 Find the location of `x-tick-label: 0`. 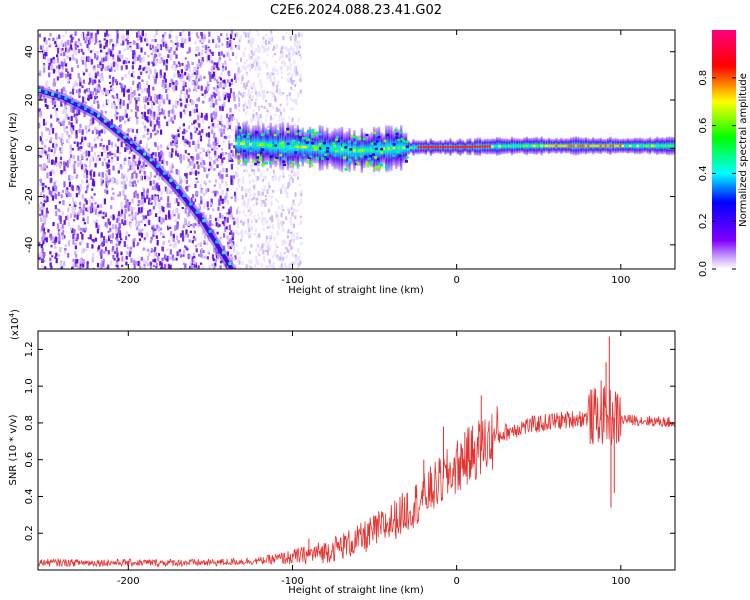

x-tick-label: 0 is located at coordinates (456, 280).